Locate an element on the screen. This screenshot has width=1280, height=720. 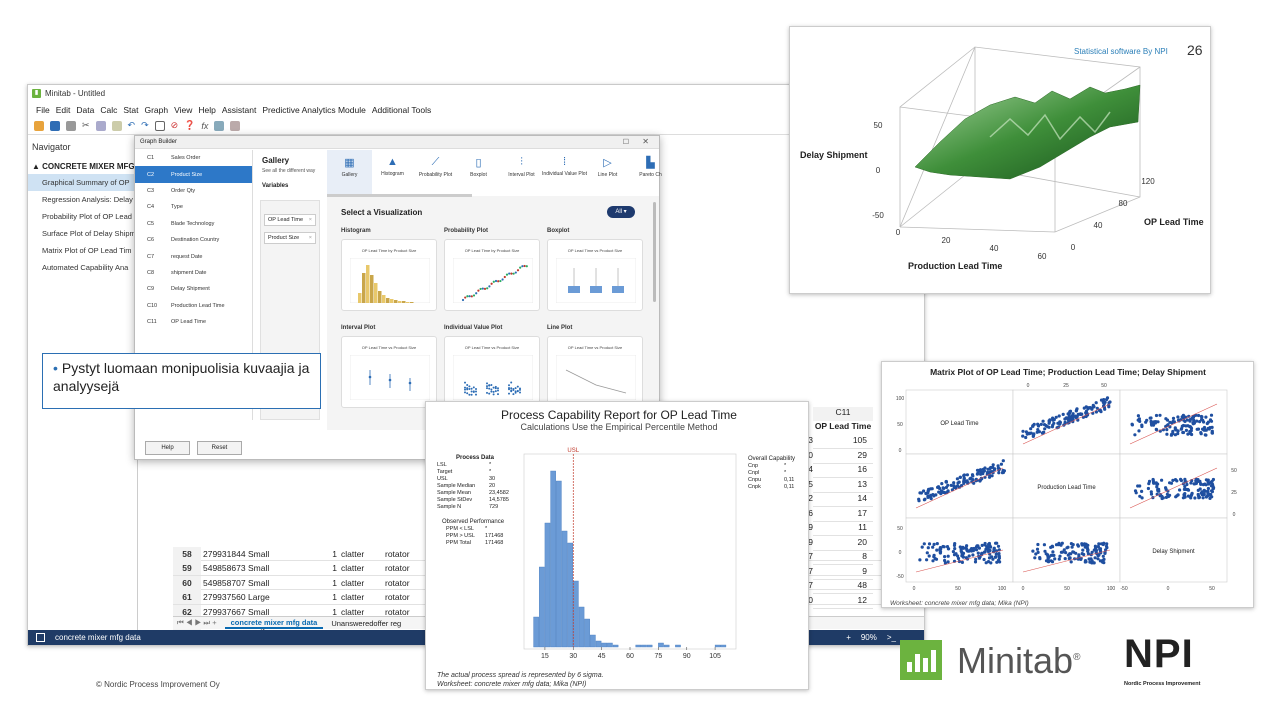
nav-item: Automated Capability Ana is located at coordinates (82, 267).